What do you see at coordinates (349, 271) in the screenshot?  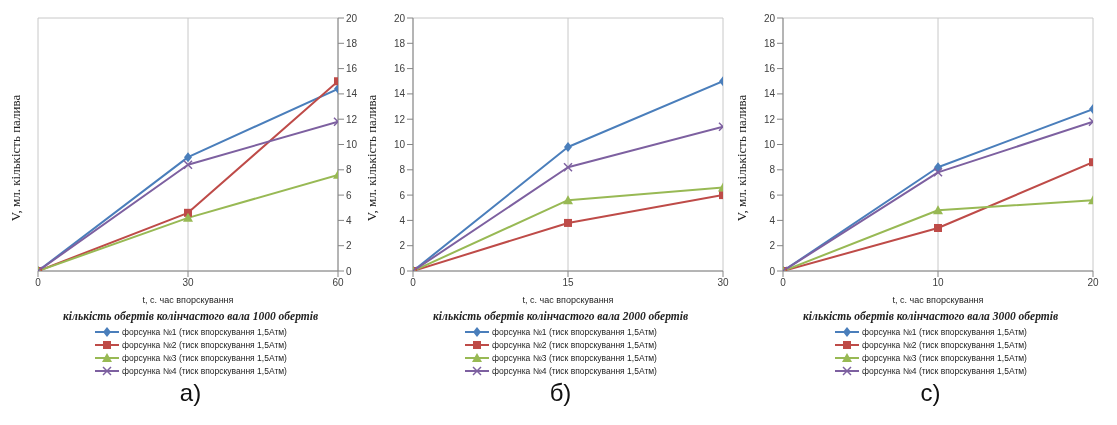 I see `y2-tick-label: 0` at bounding box center [349, 271].